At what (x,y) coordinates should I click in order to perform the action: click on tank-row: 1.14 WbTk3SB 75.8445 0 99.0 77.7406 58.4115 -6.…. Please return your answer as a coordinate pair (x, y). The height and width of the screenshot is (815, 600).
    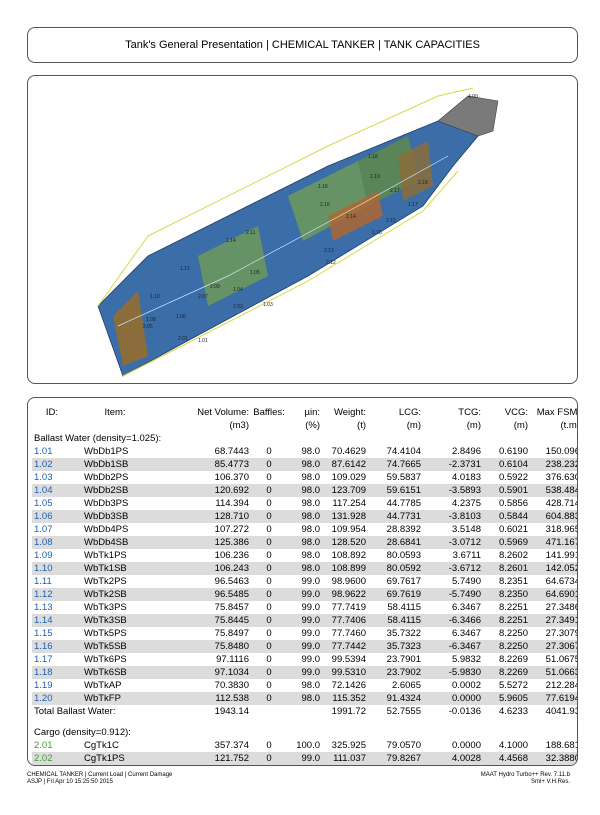
    Looking at the image, I should click on (304, 620).